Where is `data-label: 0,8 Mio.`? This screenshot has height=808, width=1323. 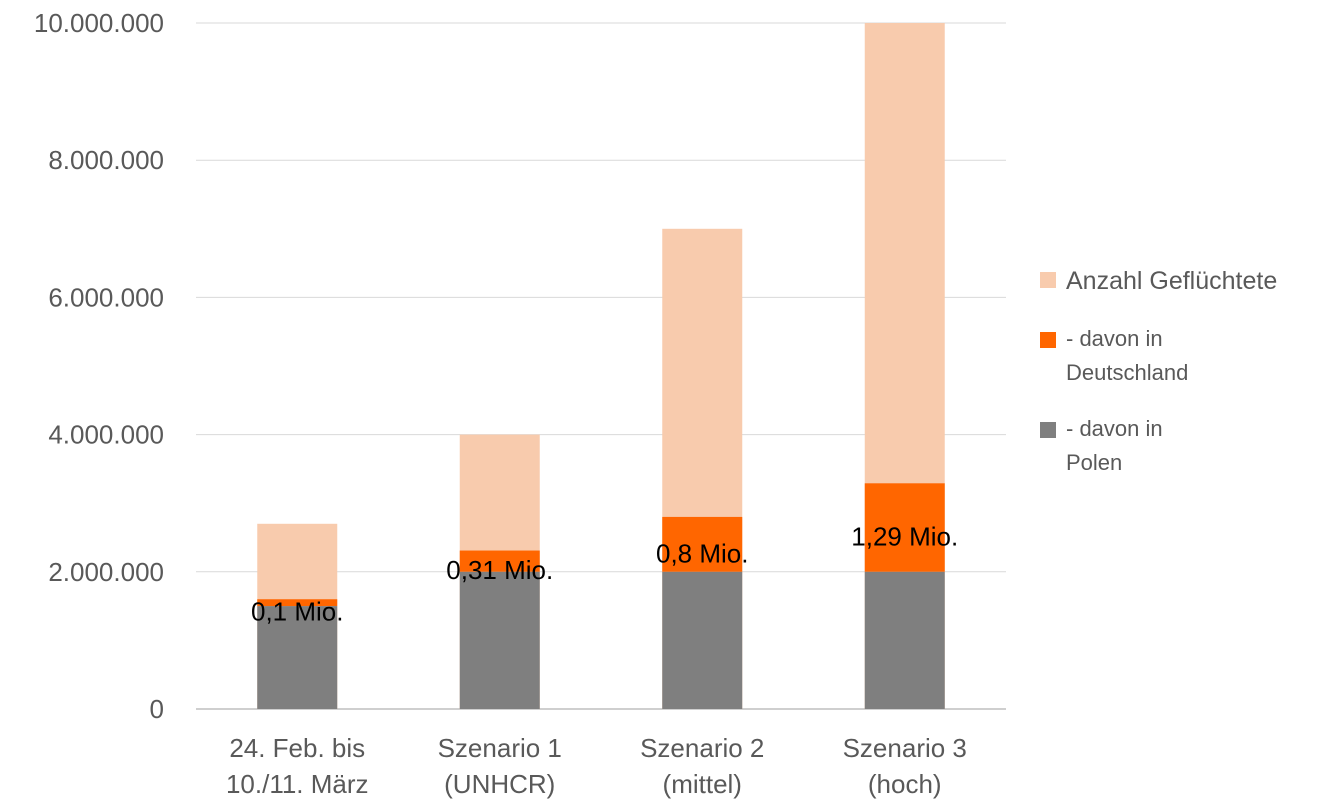
data-label: 0,8 Mio. is located at coordinates (702, 553).